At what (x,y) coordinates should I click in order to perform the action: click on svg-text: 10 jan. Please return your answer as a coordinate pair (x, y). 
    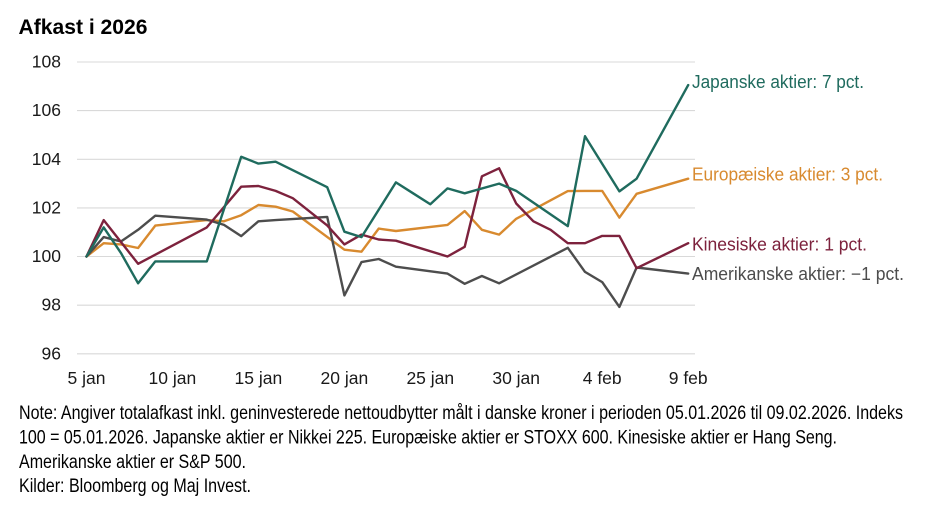
    Looking at the image, I should click on (173, 378).